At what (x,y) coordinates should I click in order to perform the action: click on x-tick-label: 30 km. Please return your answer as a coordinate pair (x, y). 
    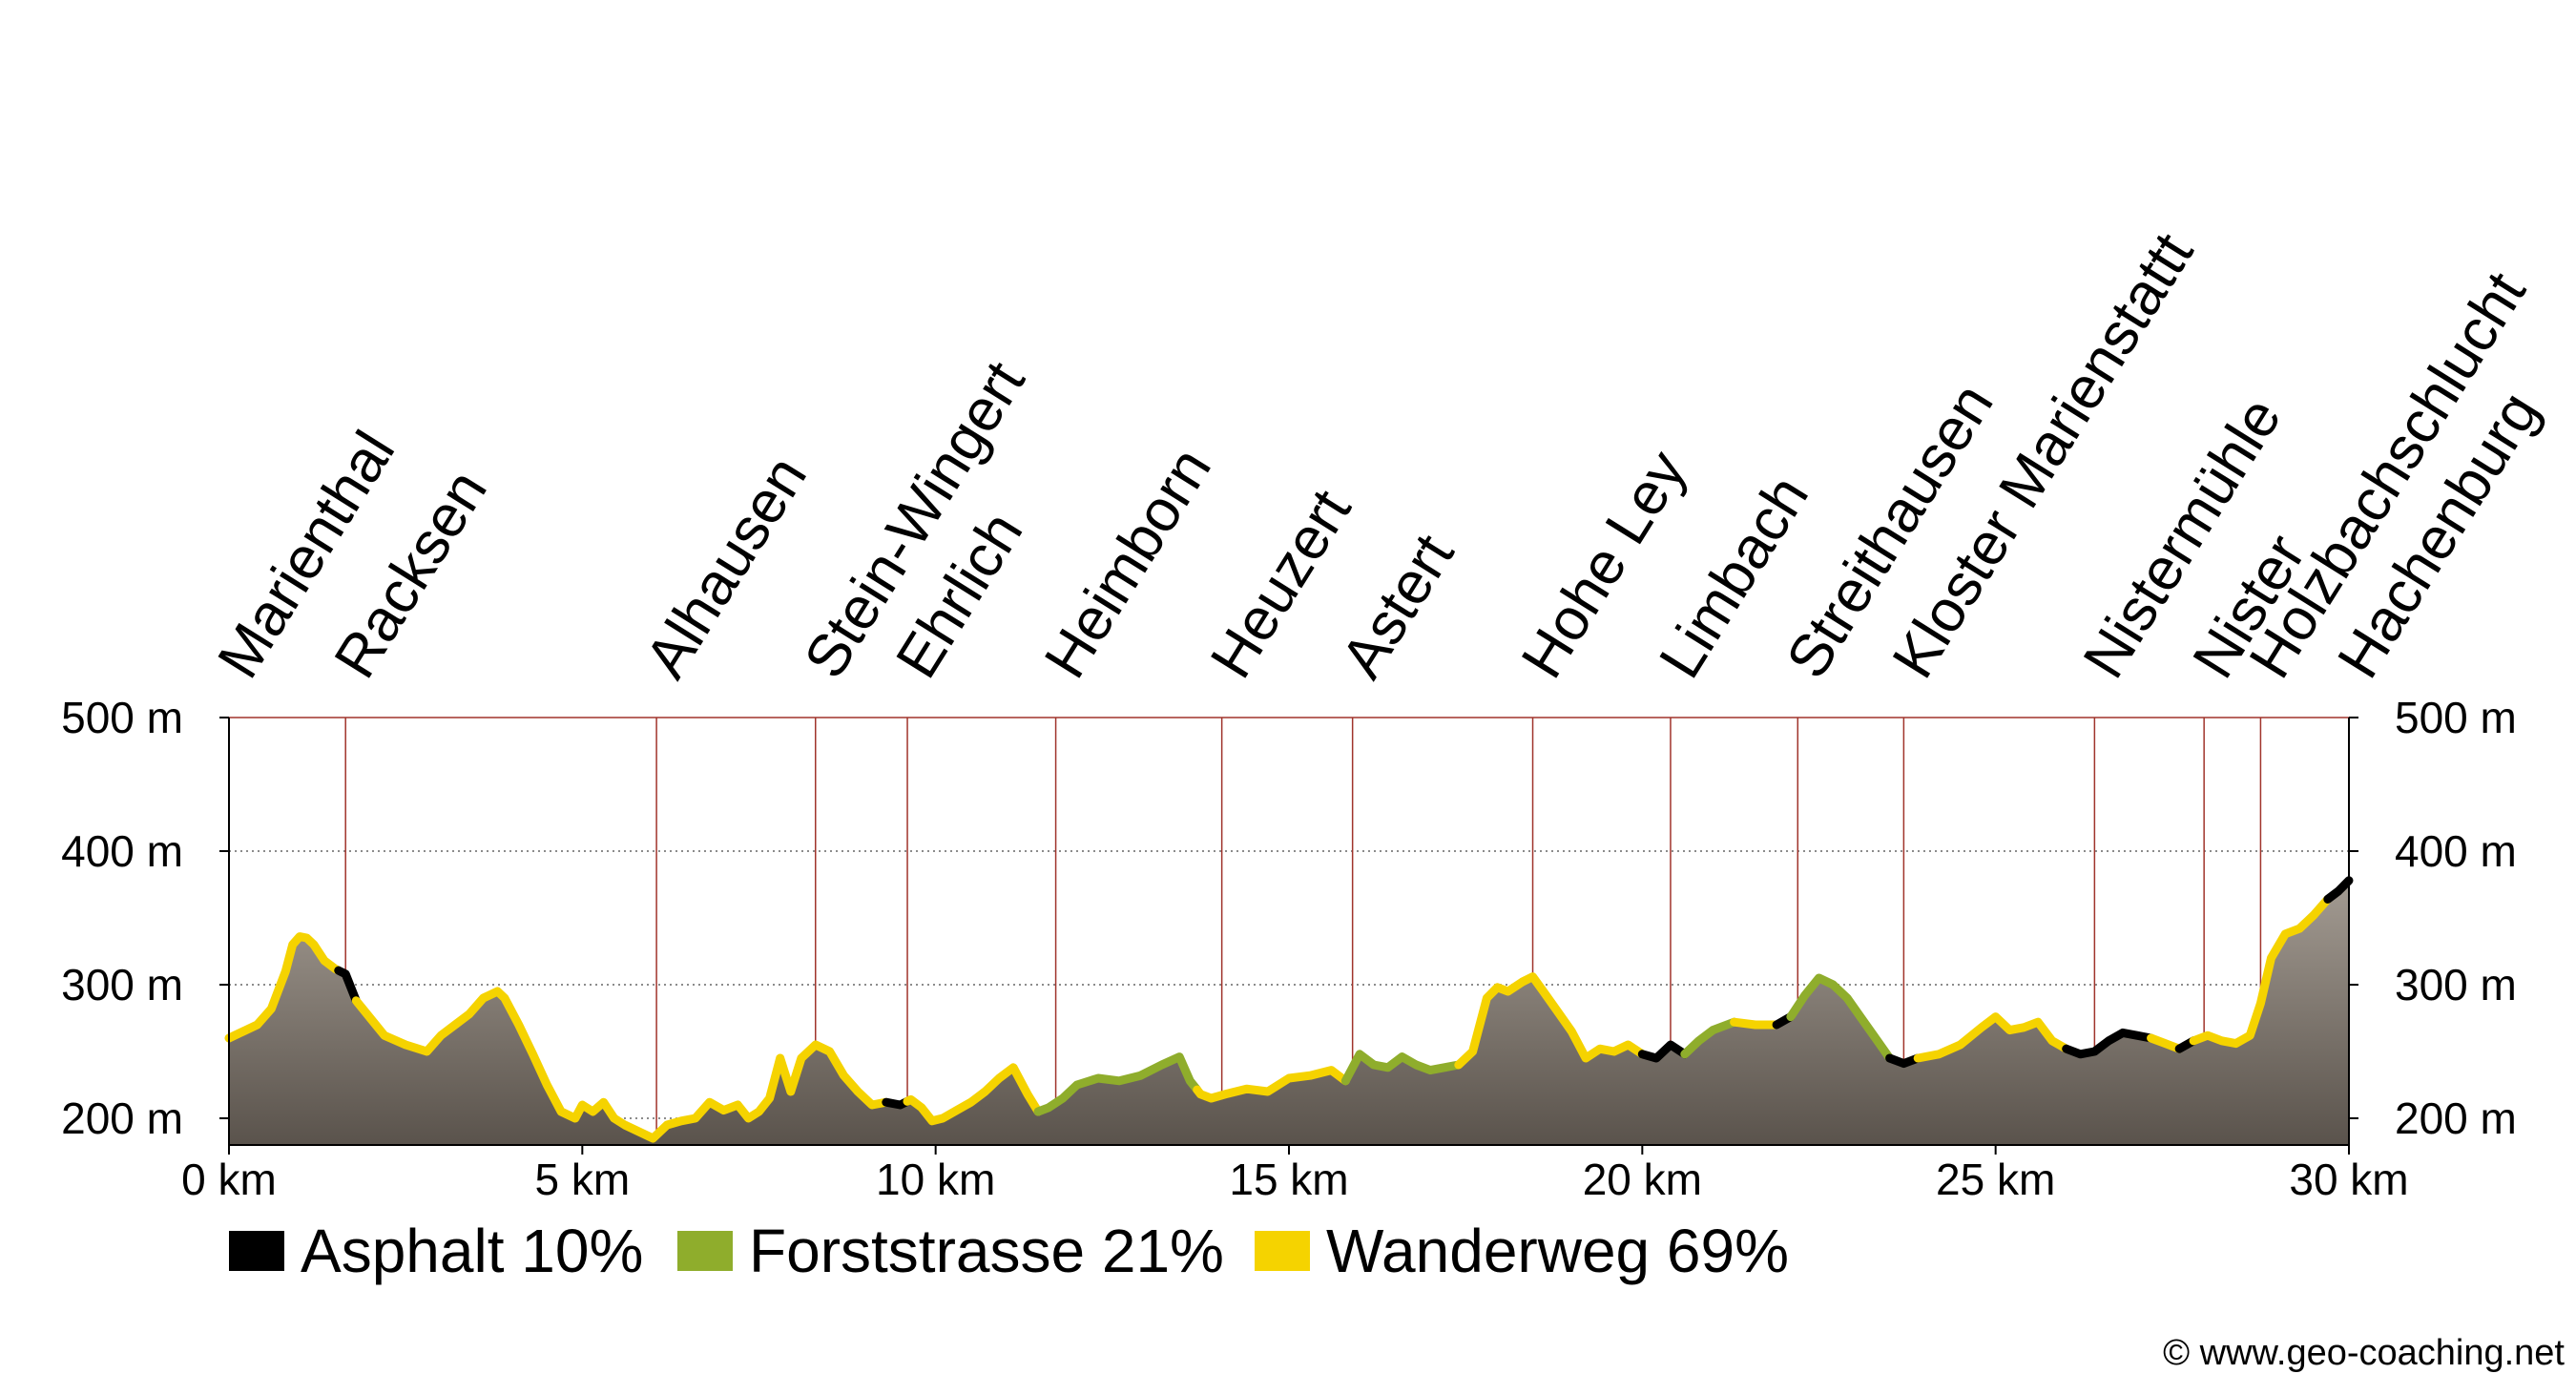
    Looking at the image, I should click on (2348, 1179).